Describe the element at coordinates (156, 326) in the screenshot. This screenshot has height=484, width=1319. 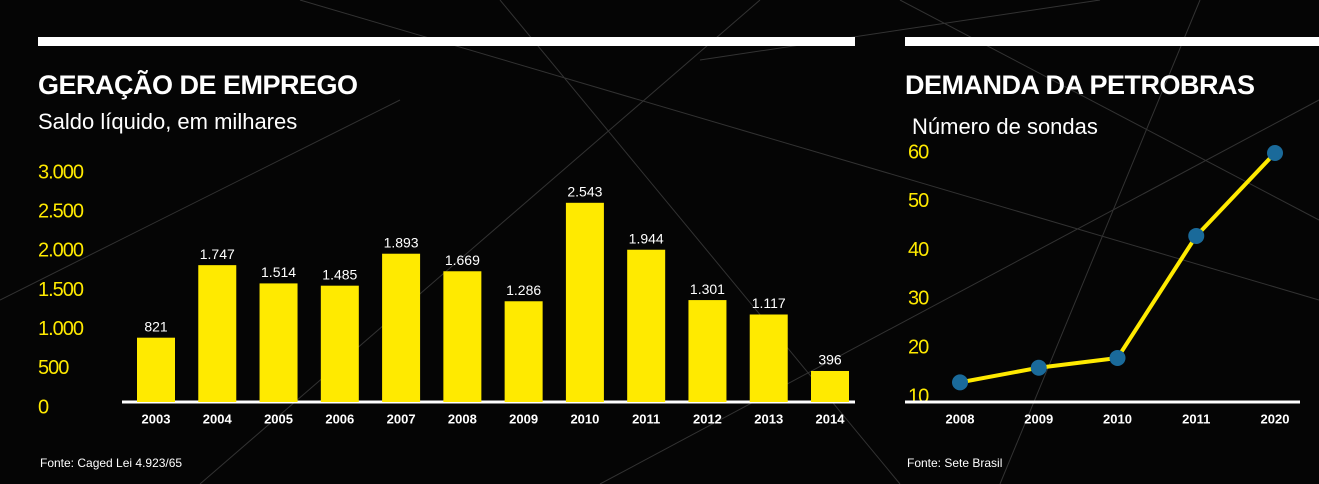
I see `value-label: 821` at that location.